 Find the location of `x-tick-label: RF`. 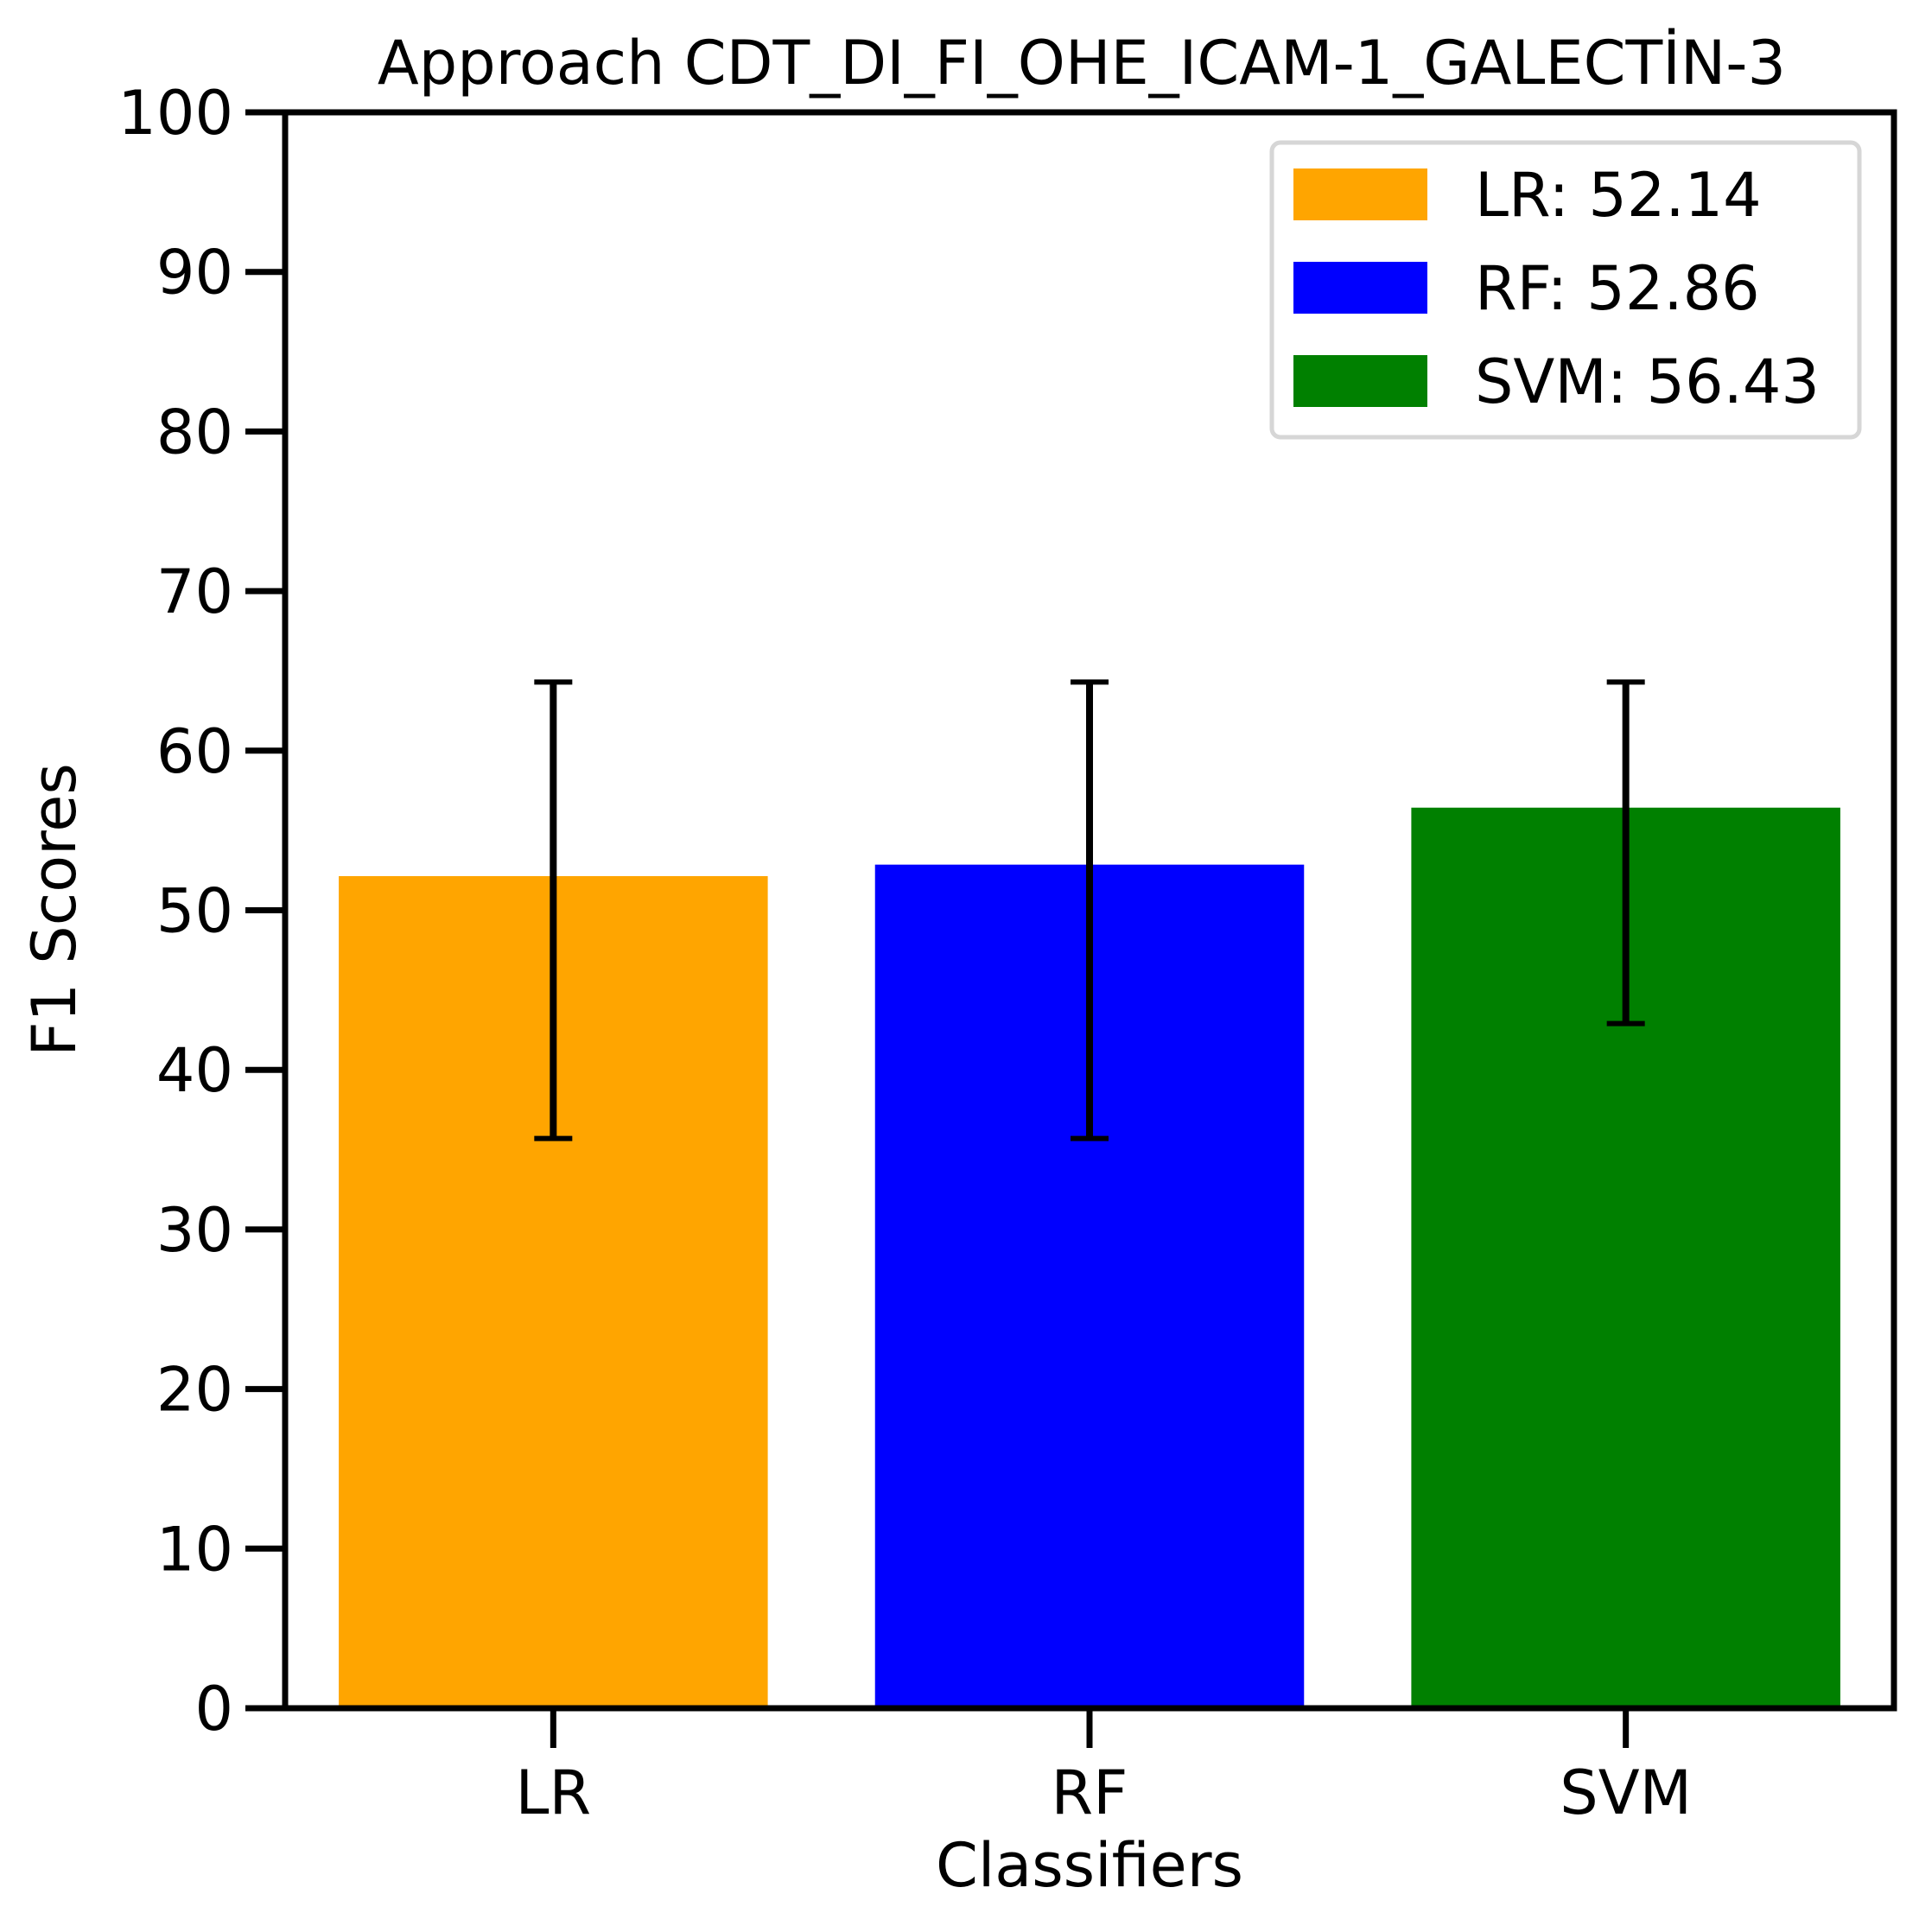

x-tick-label: RF is located at coordinates (1090, 1792).